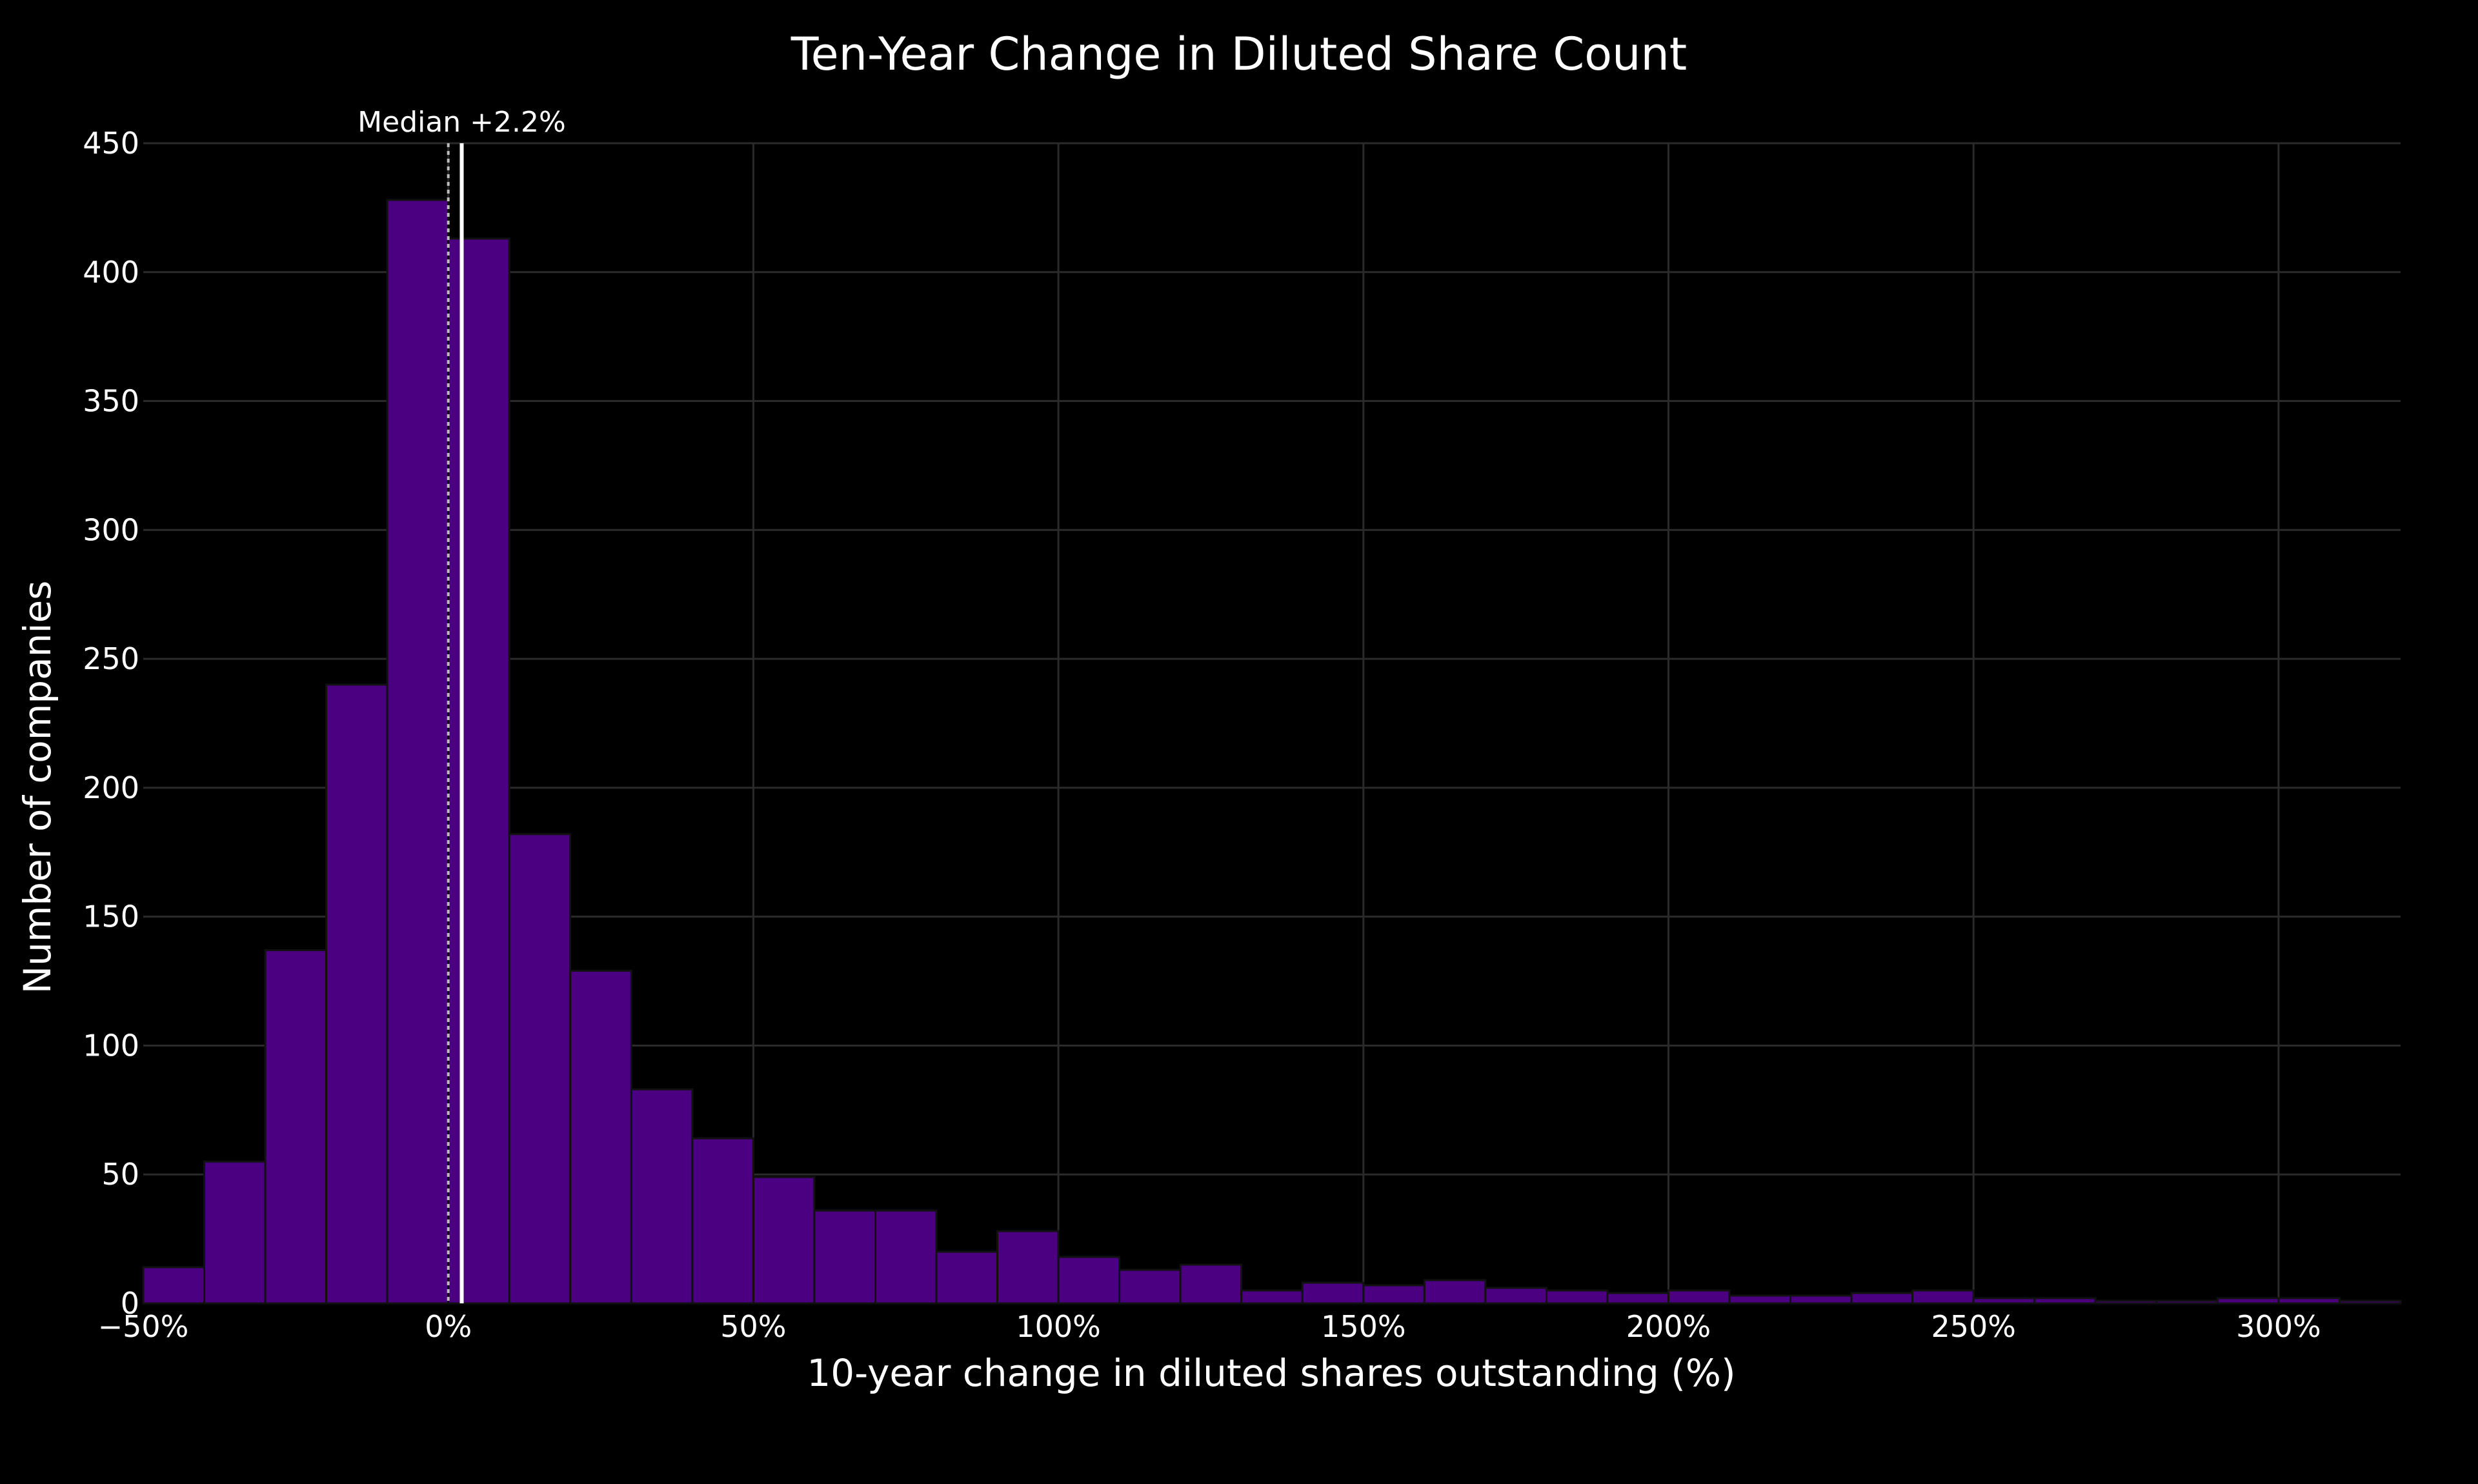  What do you see at coordinates (1209, 1327) in the screenshot?
I see `x-axis-ticks: −50% 0% 50% 100% 150% 200% 250% 300%` at bounding box center [1209, 1327].